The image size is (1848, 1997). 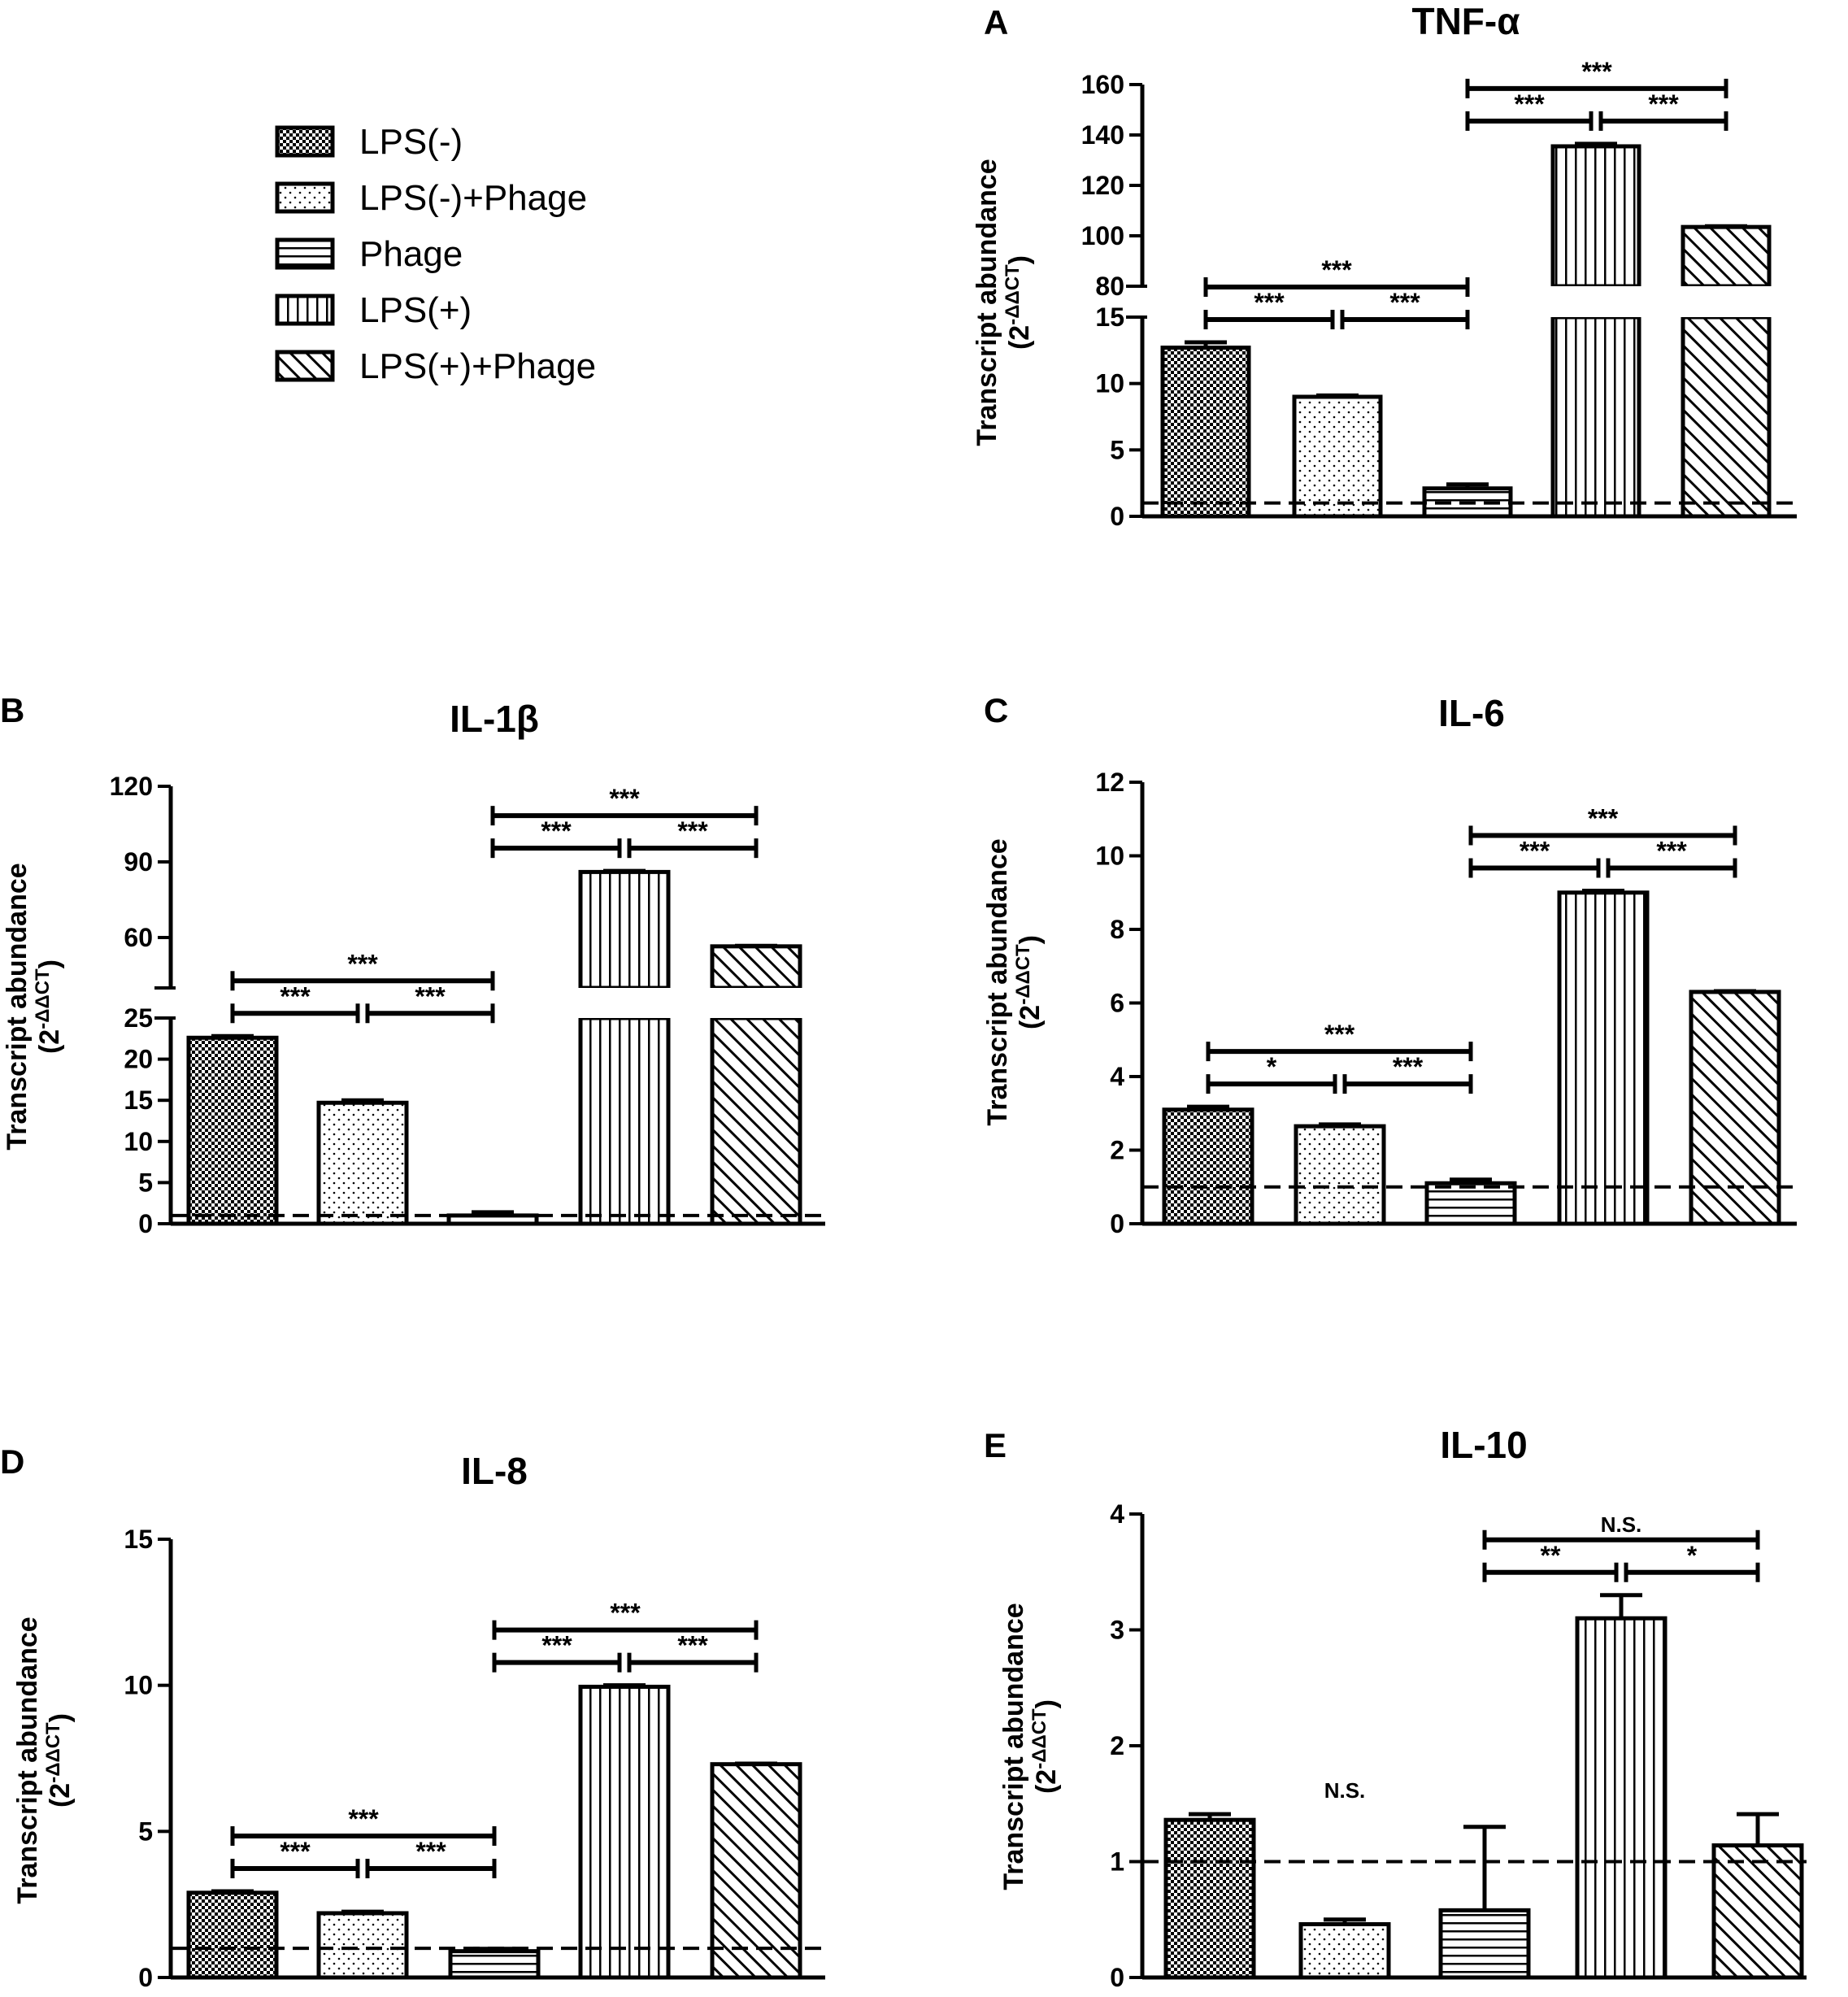 I want to click on legend-label-lps-pos: LPS(+), so click(x=415, y=310).